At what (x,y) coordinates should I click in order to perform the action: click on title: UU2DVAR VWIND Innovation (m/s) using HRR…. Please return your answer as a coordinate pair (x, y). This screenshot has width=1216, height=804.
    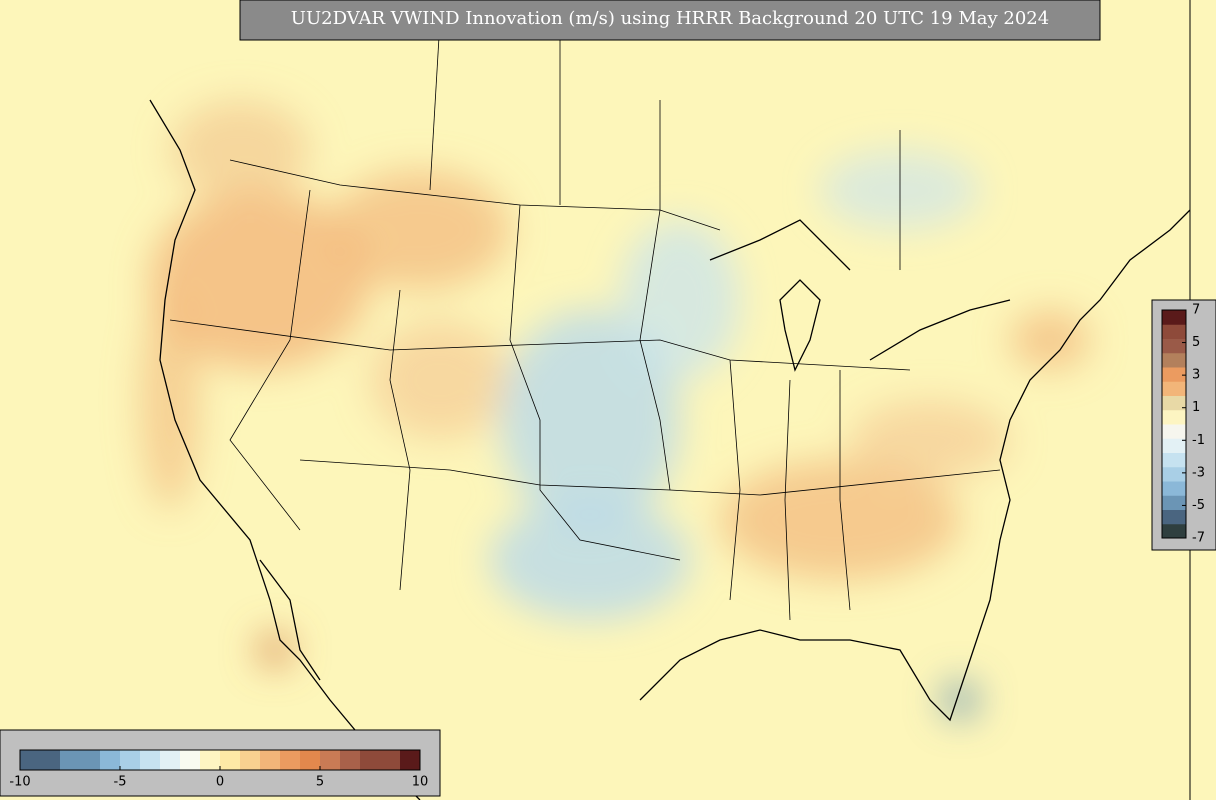
    Looking at the image, I should click on (670, 18).